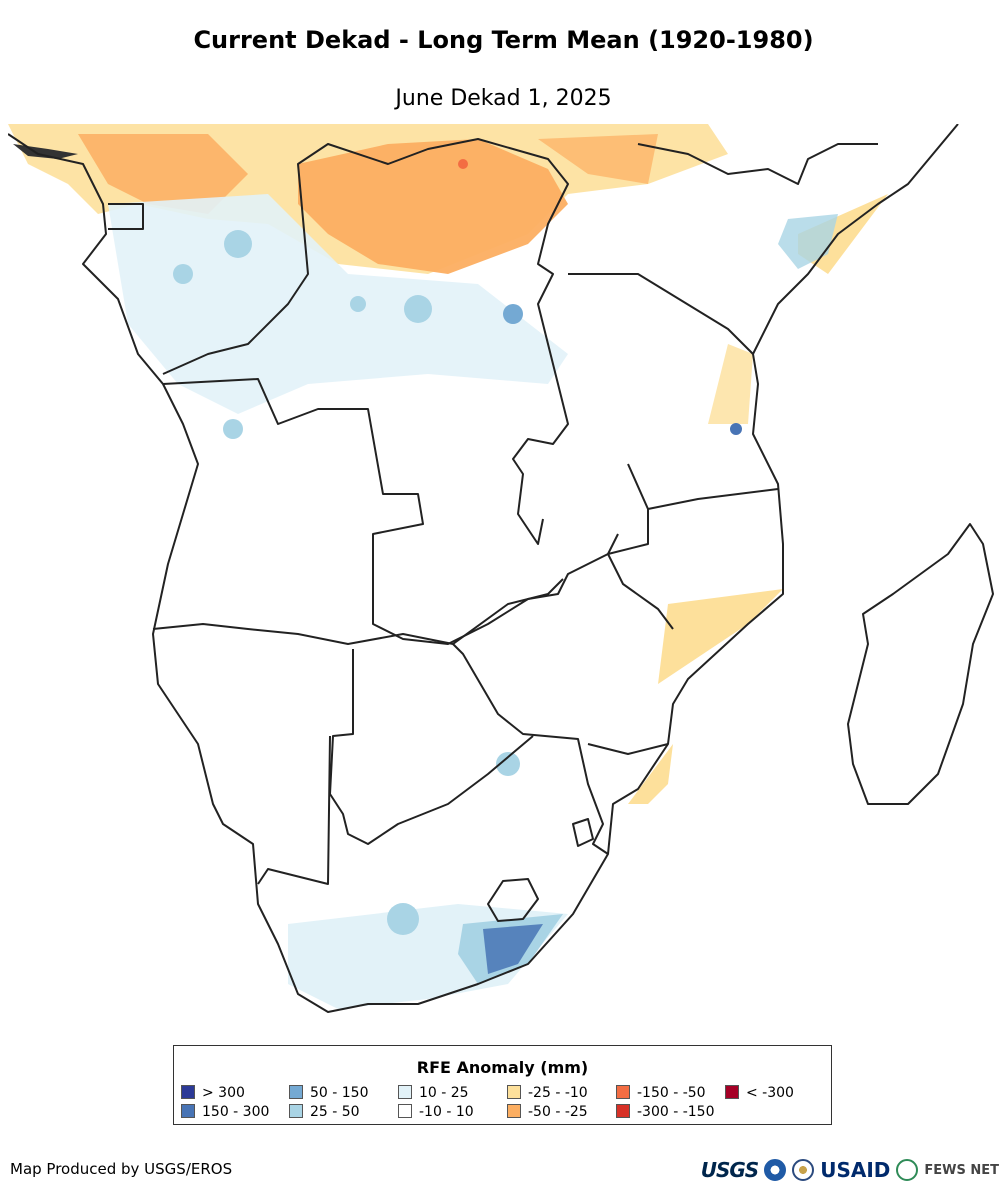  Describe the element at coordinates (329, 1093) in the screenshot. I see `legend-item-50-150: 50 - 150` at that location.